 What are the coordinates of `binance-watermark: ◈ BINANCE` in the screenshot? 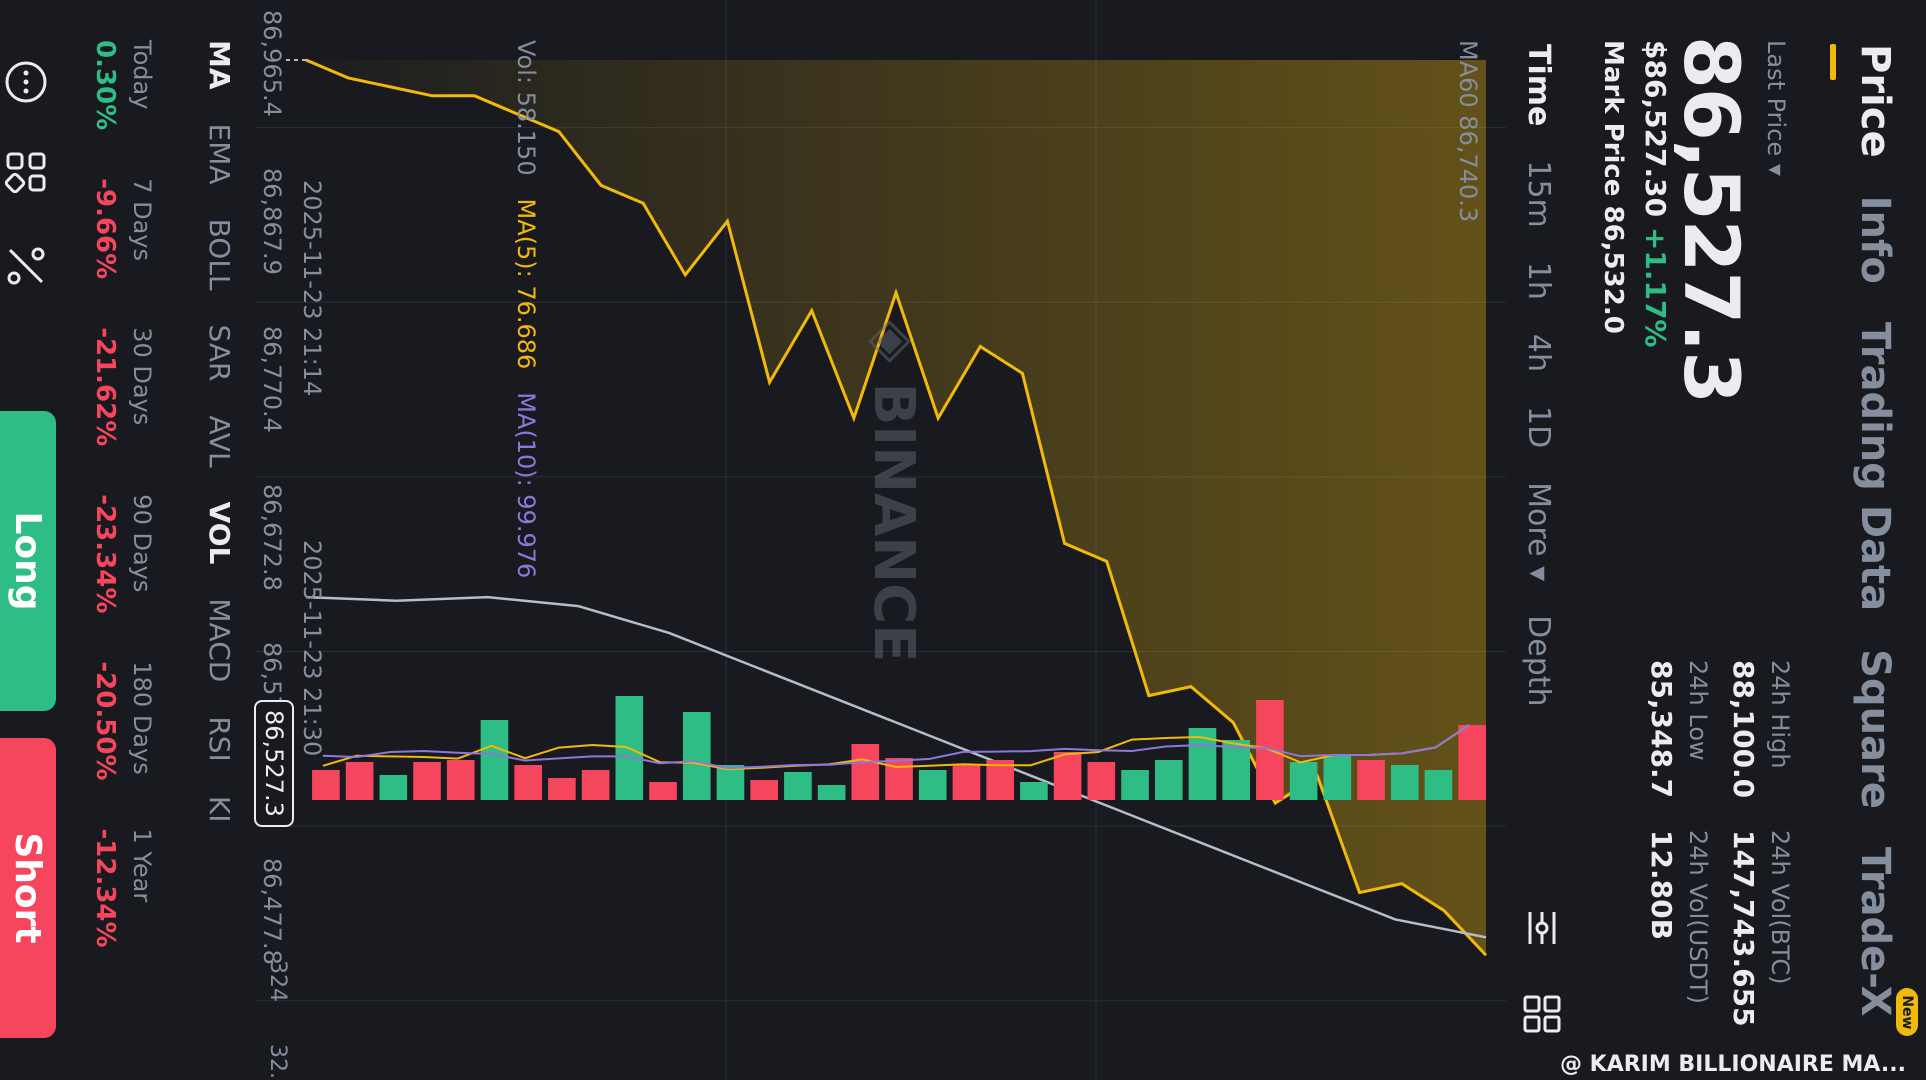 It's located at (893, 491).